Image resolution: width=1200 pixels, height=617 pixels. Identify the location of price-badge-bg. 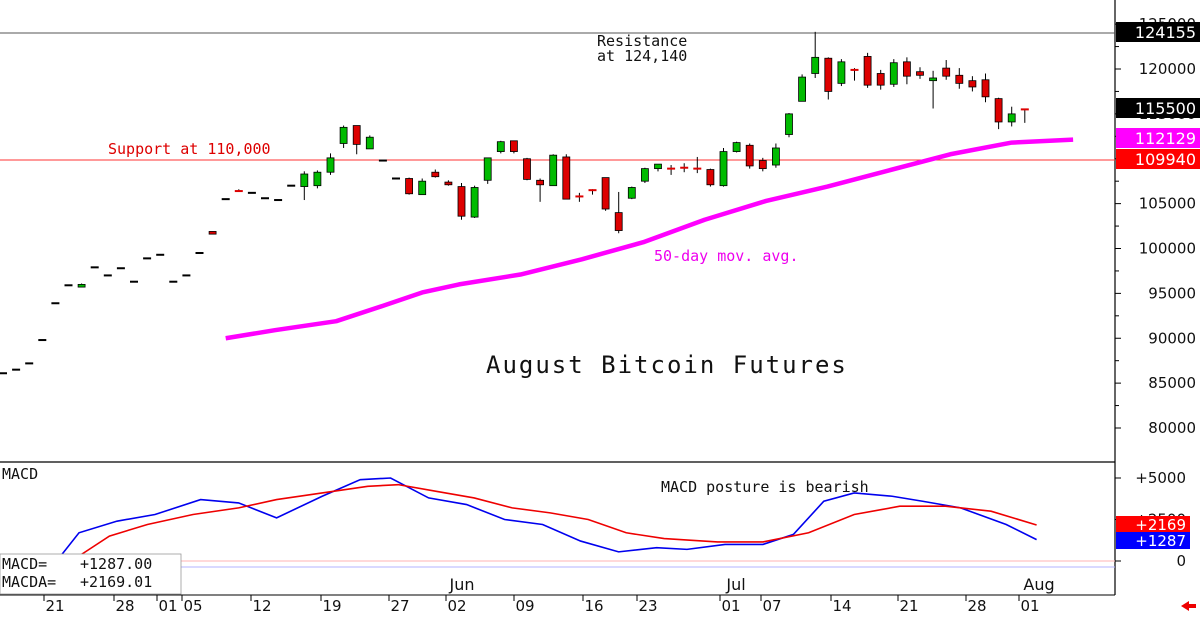
(1158, 138).